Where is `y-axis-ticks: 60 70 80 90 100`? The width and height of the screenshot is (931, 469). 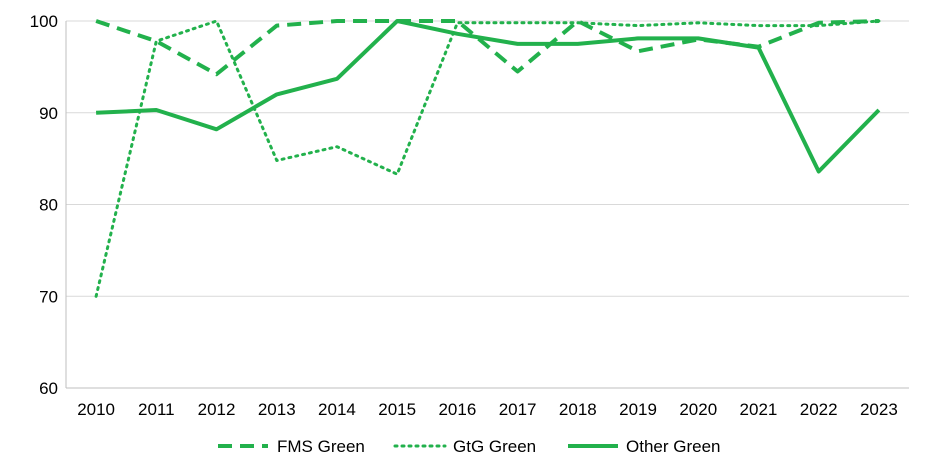
y-axis-ticks: 60 70 80 90 100 is located at coordinates (44, 205).